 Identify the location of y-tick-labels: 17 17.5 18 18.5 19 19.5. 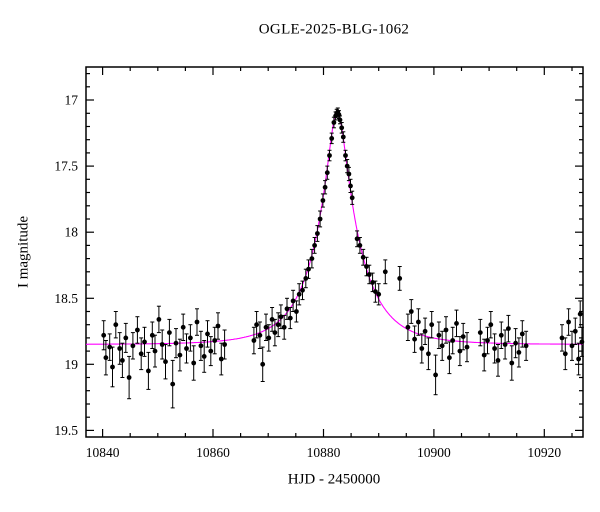
(66, 265).